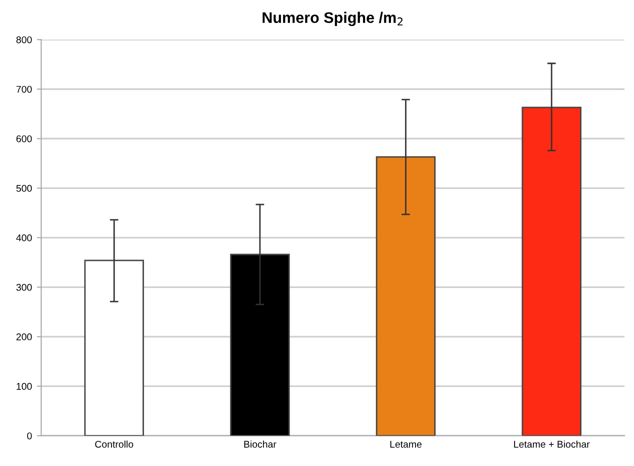 The image size is (634, 466). What do you see at coordinates (24, 386) in the screenshot?
I see `y-tick-label: 100` at bounding box center [24, 386].